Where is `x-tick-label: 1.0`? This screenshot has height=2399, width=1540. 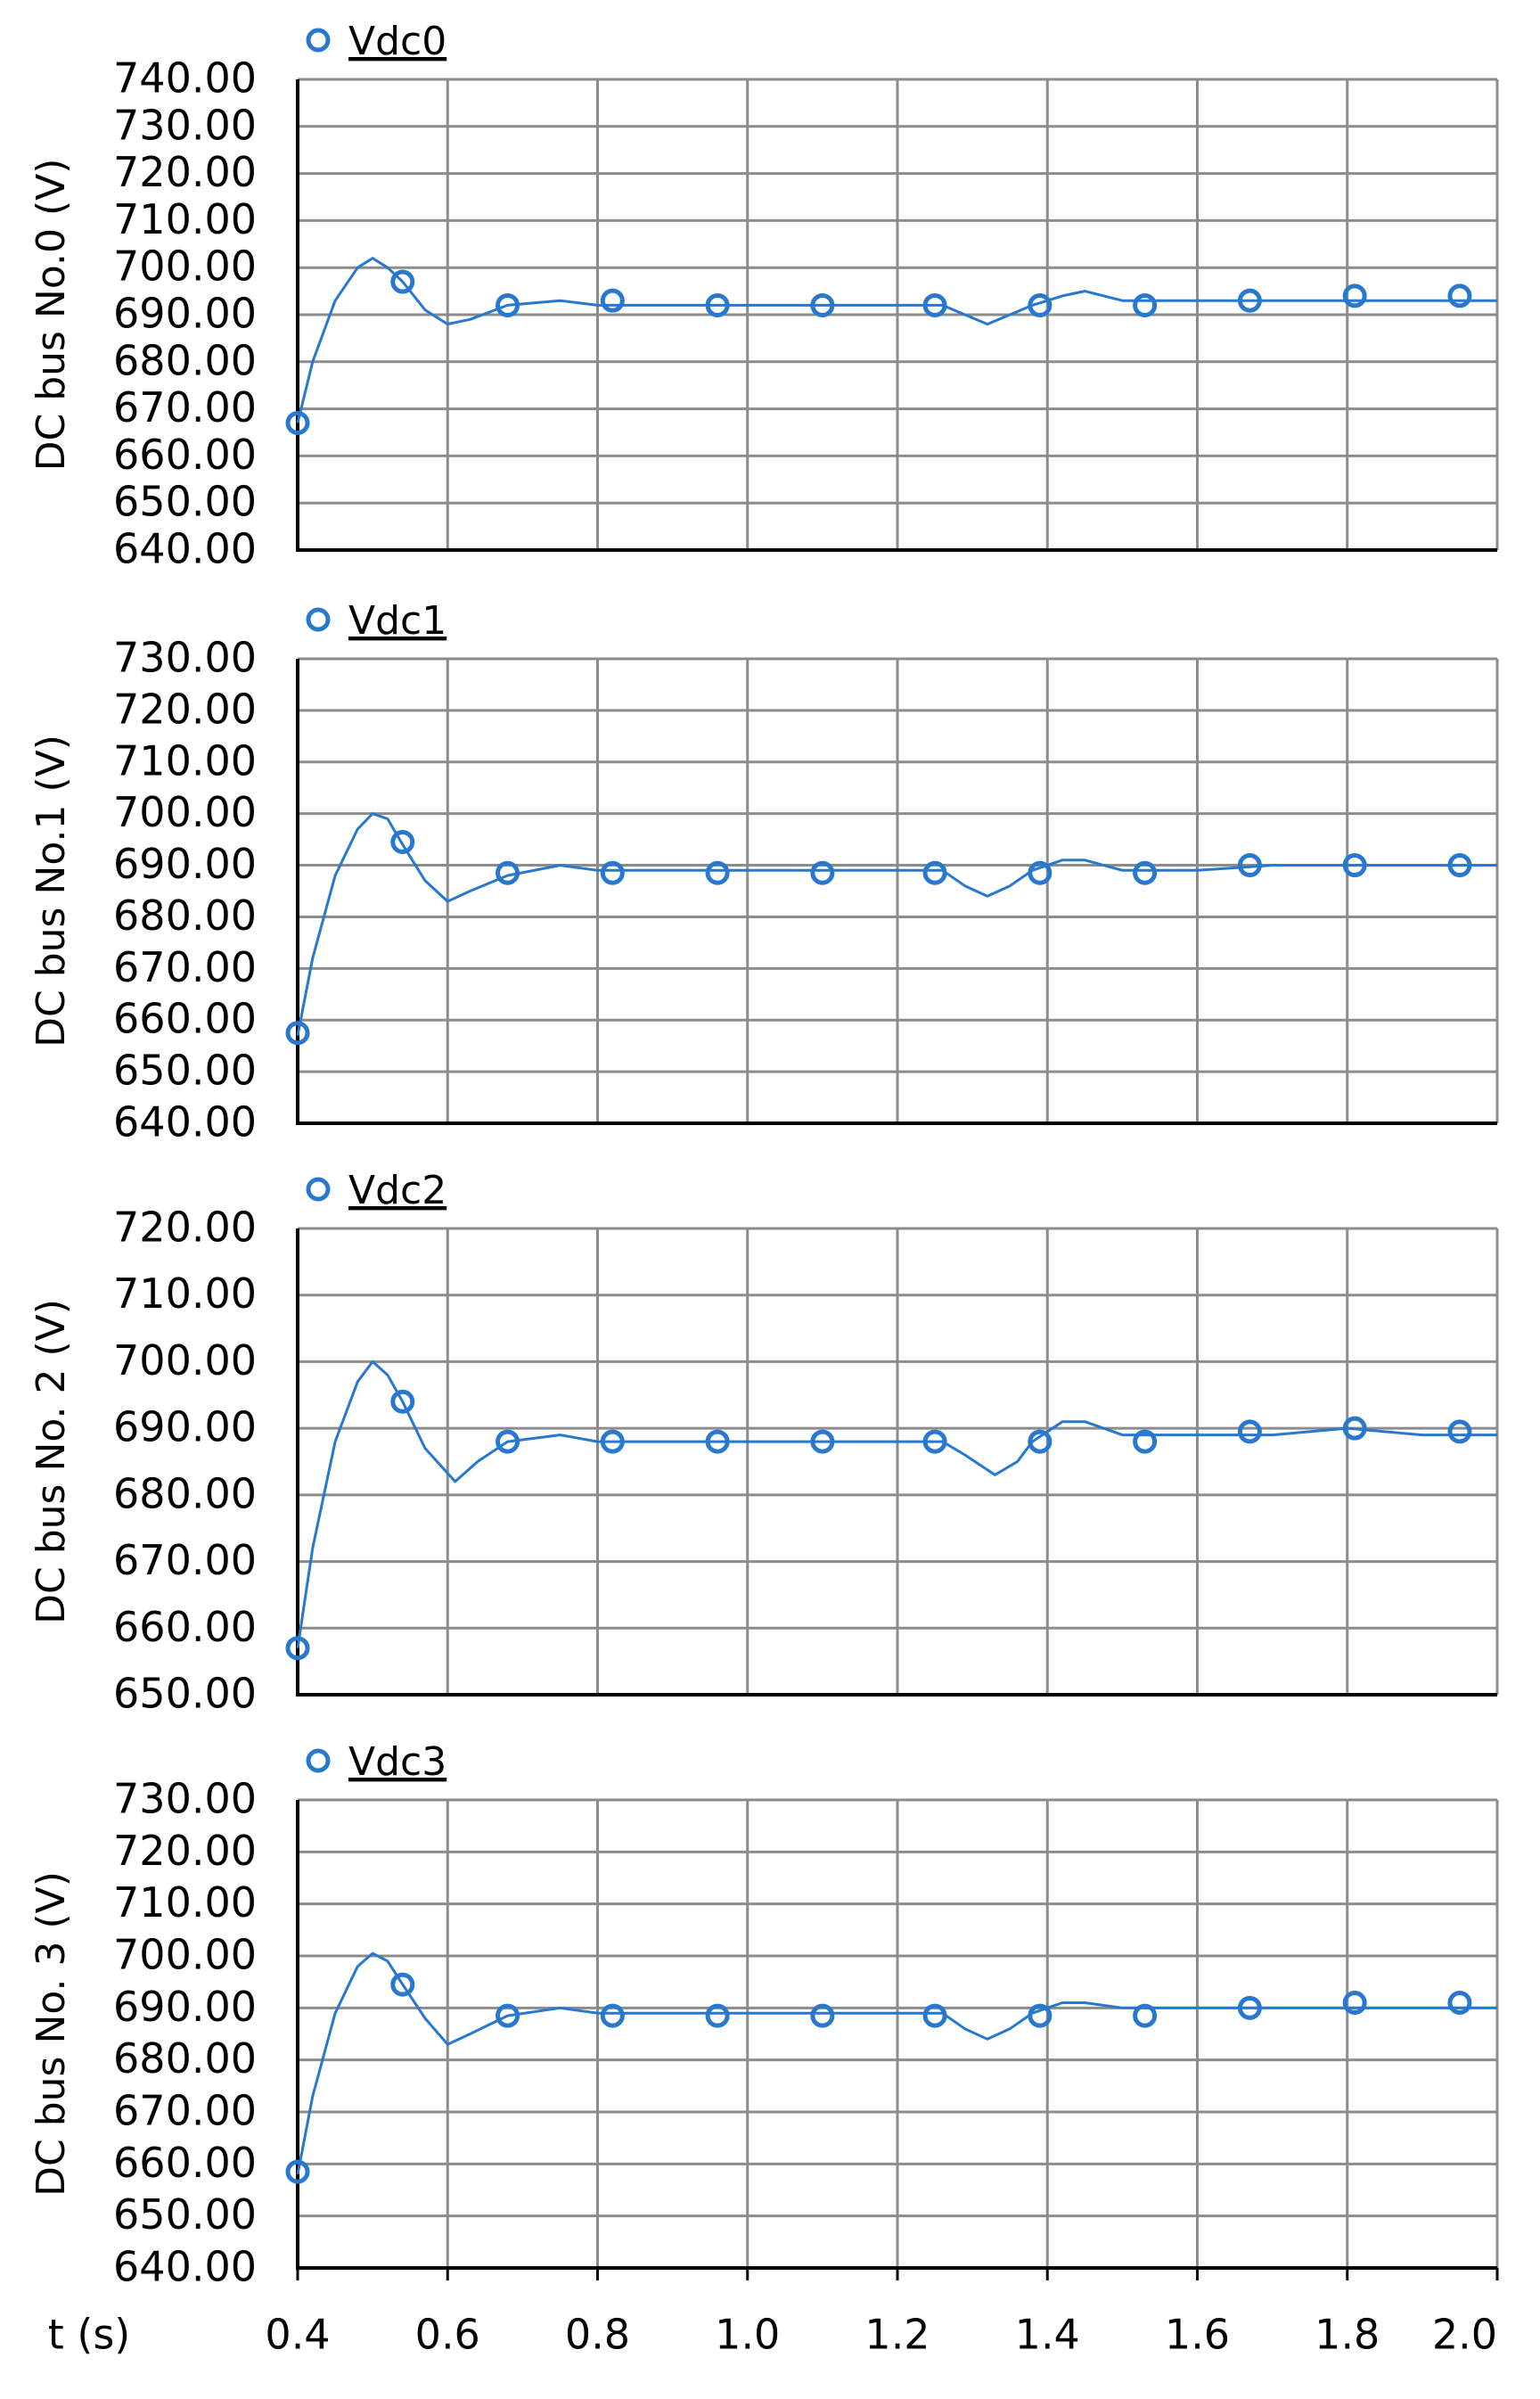 x-tick-label: 1.0 is located at coordinates (747, 2335).